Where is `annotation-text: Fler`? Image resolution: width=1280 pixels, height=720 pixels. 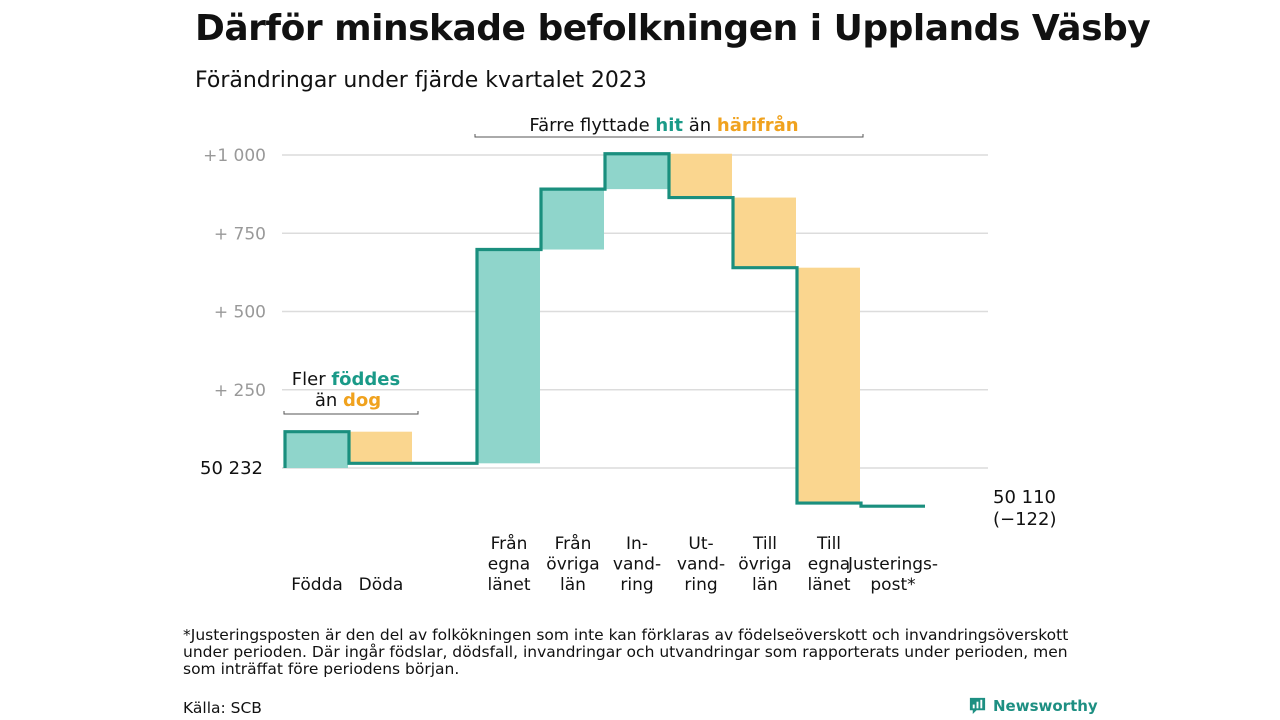 annotation-text: Fler is located at coordinates (312, 379).